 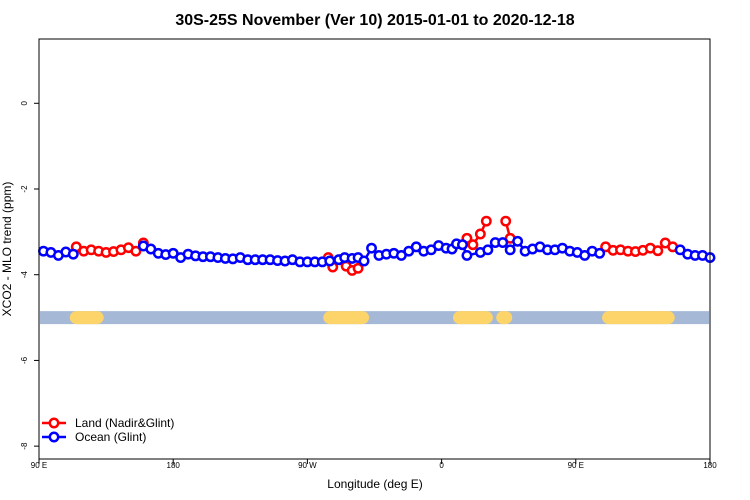 I want to click on legend-label-ocean: Ocean (Glint), so click(x=110, y=437).